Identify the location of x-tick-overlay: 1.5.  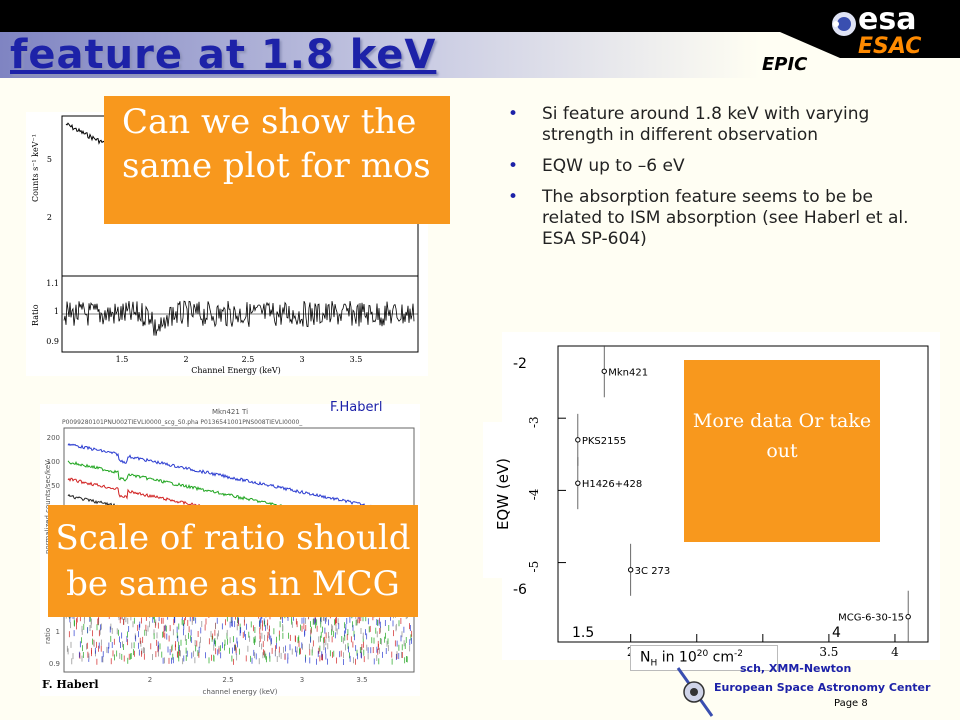
(583, 633).